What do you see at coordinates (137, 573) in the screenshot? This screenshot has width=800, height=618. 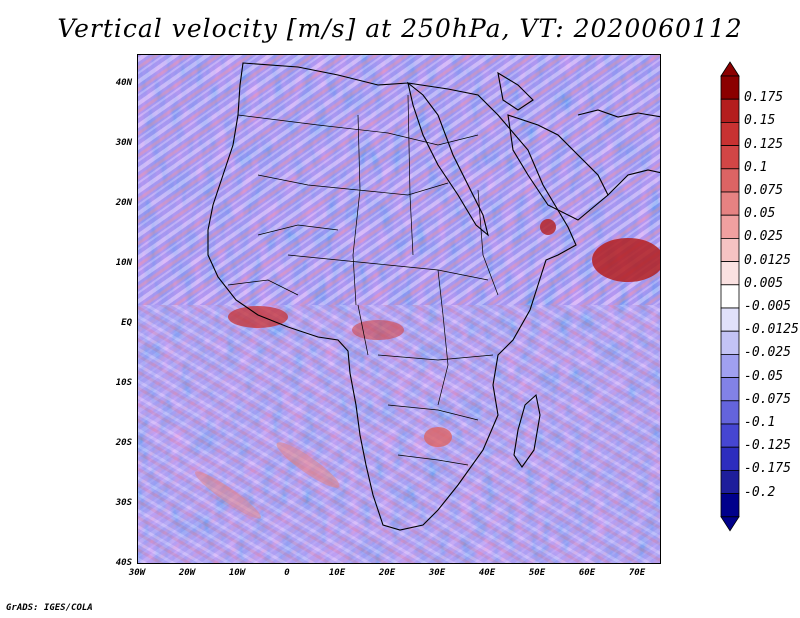 I see `lon-tick-label: 30W` at bounding box center [137, 573].